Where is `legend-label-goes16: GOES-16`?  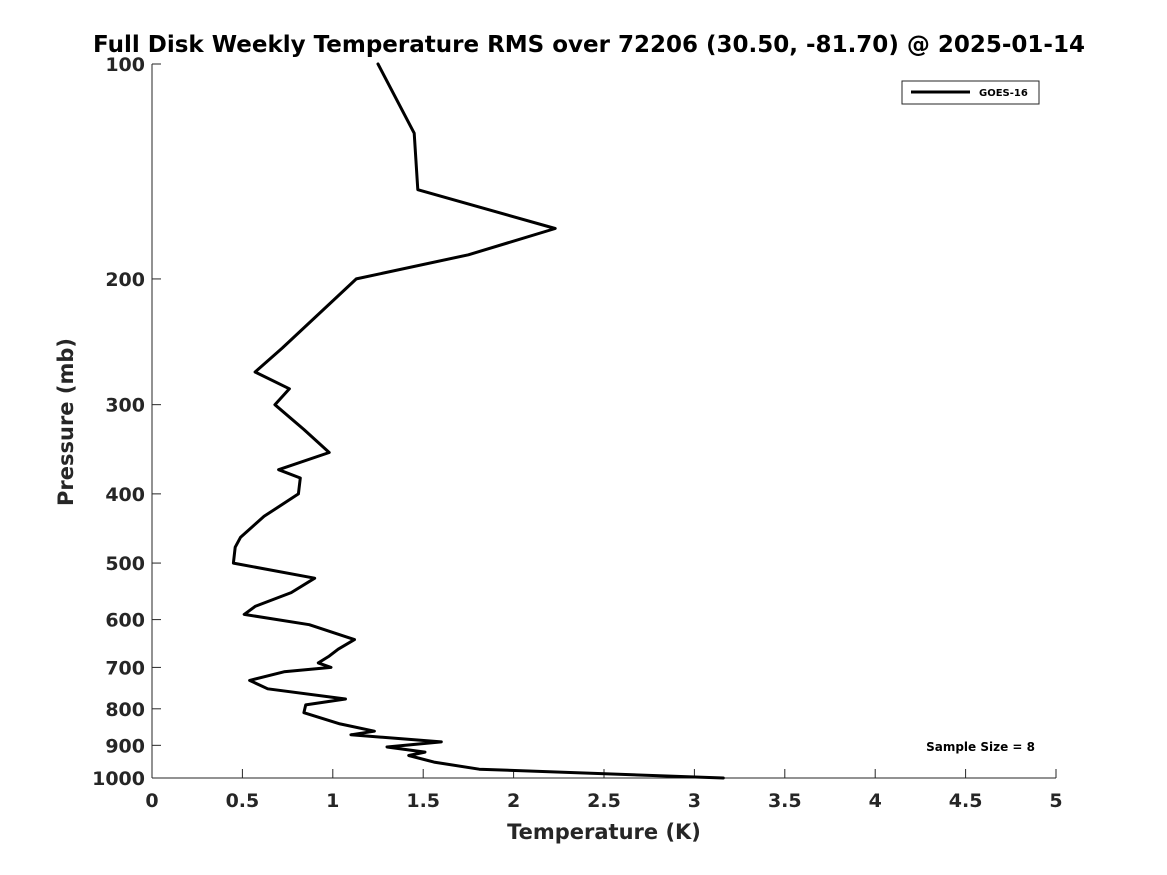
legend-label-goes16: GOES-16 is located at coordinates (1003, 93).